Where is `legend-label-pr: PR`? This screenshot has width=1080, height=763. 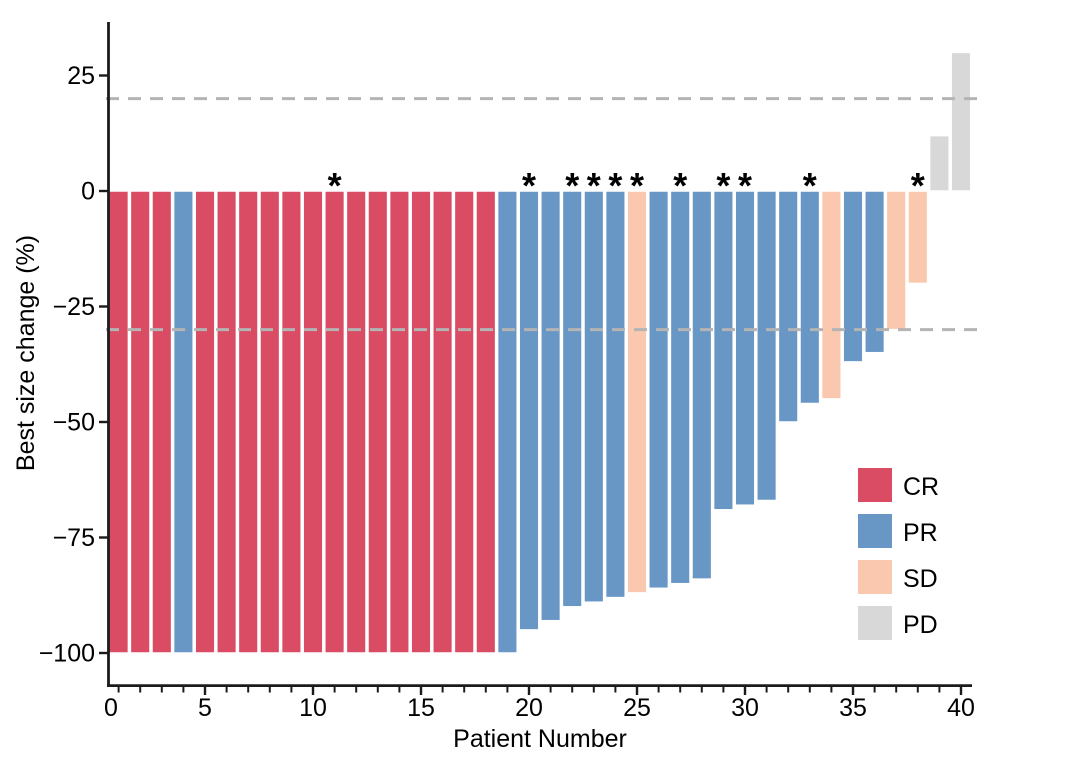
legend-label-pr: PR is located at coordinates (920, 533).